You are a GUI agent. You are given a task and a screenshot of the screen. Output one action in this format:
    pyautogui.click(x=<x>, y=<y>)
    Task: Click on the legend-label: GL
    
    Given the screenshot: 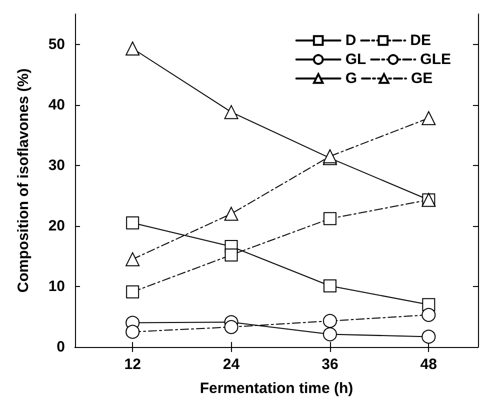 What is the action you would take?
    pyautogui.click(x=355, y=59)
    